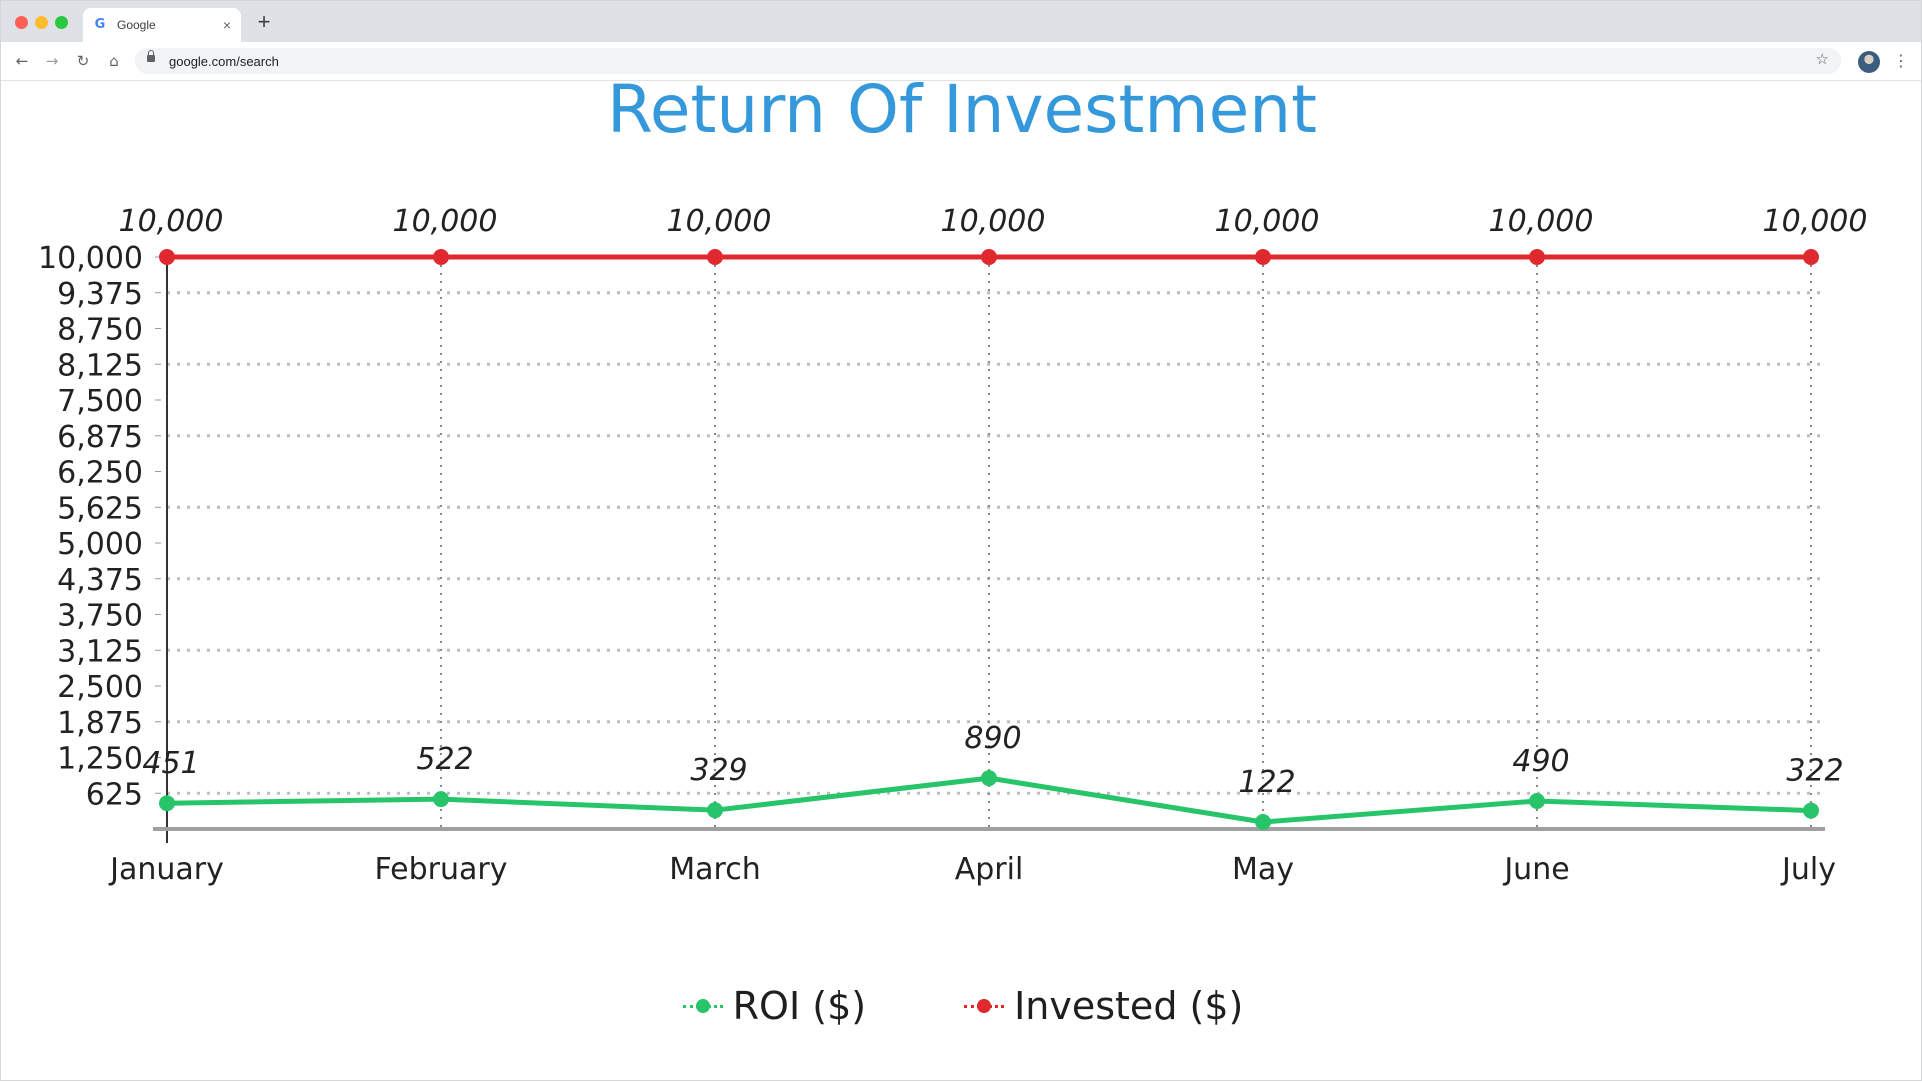  I want to click on series-roi-data-label: 522, so click(444, 759).